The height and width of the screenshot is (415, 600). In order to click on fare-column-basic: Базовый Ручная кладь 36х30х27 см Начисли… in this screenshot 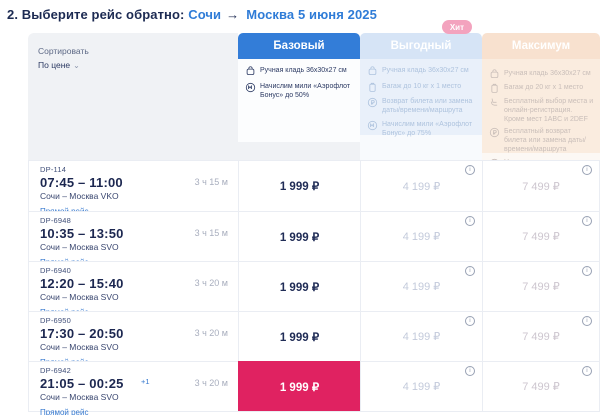, I will do `click(299, 96)`.